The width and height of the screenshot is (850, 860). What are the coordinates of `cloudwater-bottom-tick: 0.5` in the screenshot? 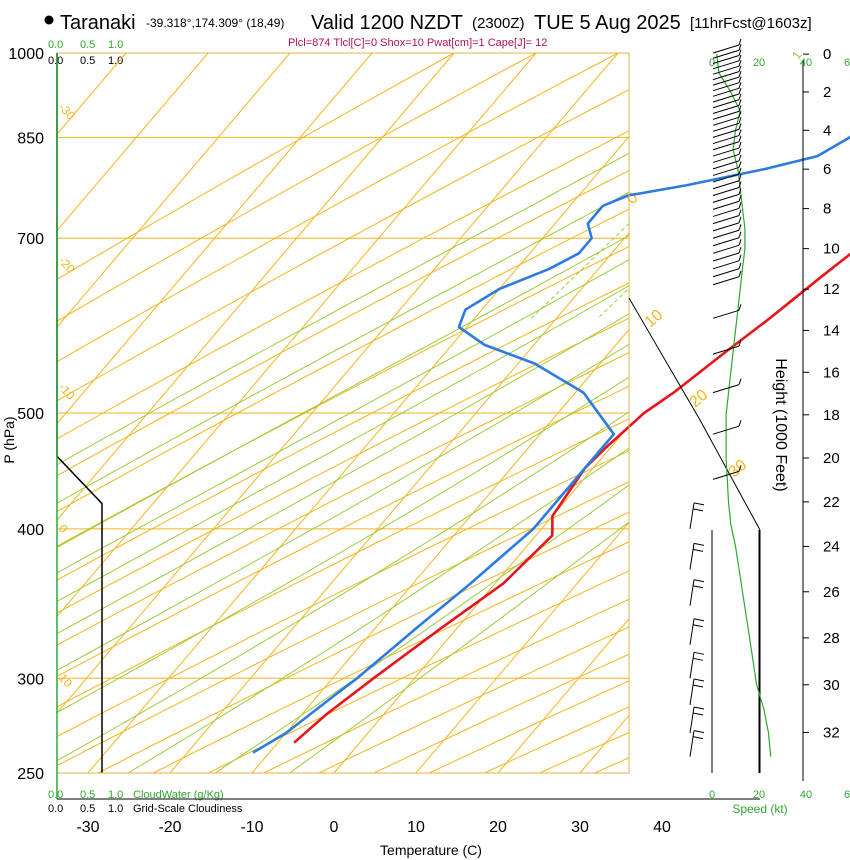 It's located at (87, 795).